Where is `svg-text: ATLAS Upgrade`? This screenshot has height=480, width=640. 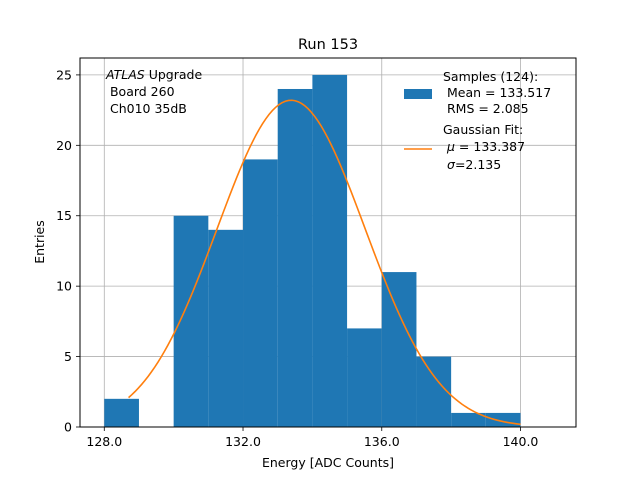 svg-text: ATLAS Upgrade is located at coordinates (153, 74).